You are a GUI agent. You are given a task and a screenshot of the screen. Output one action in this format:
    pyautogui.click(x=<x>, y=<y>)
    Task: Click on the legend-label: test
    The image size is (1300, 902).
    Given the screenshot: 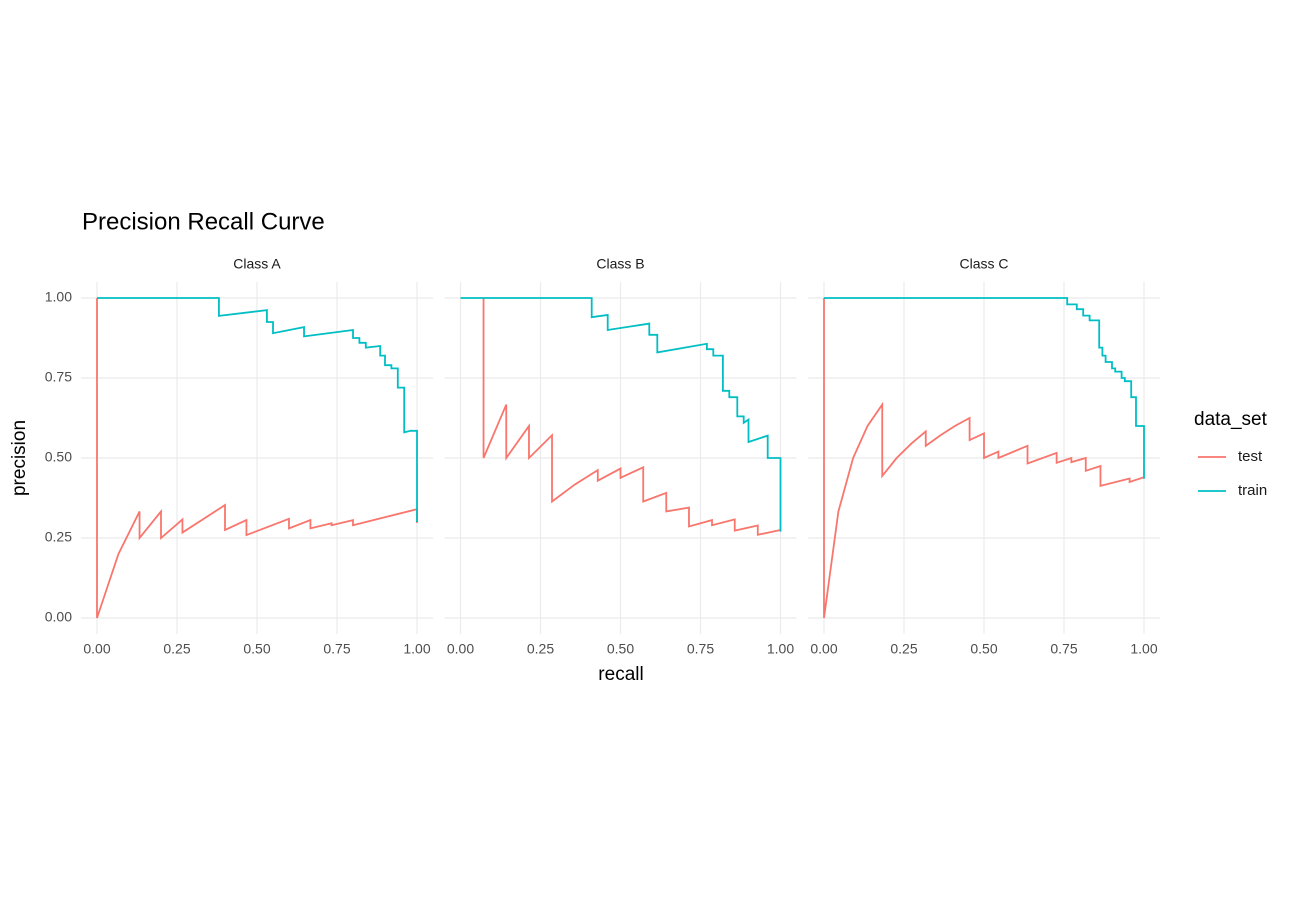 What is the action you would take?
    pyautogui.click(x=1250, y=456)
    